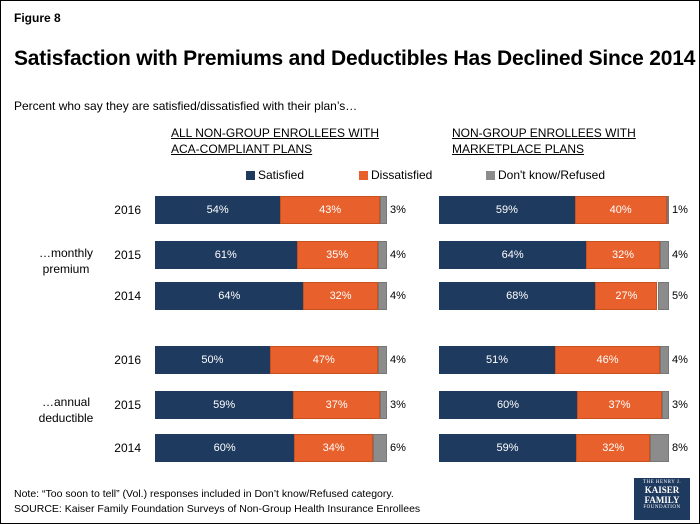 The height and width of the screenshot is (524, 700). What do you see at coordinates (508, 405) in the screenshot?
I see `bar-satisfied-1-1-2015: 60%` at bounding box center [508, 405].